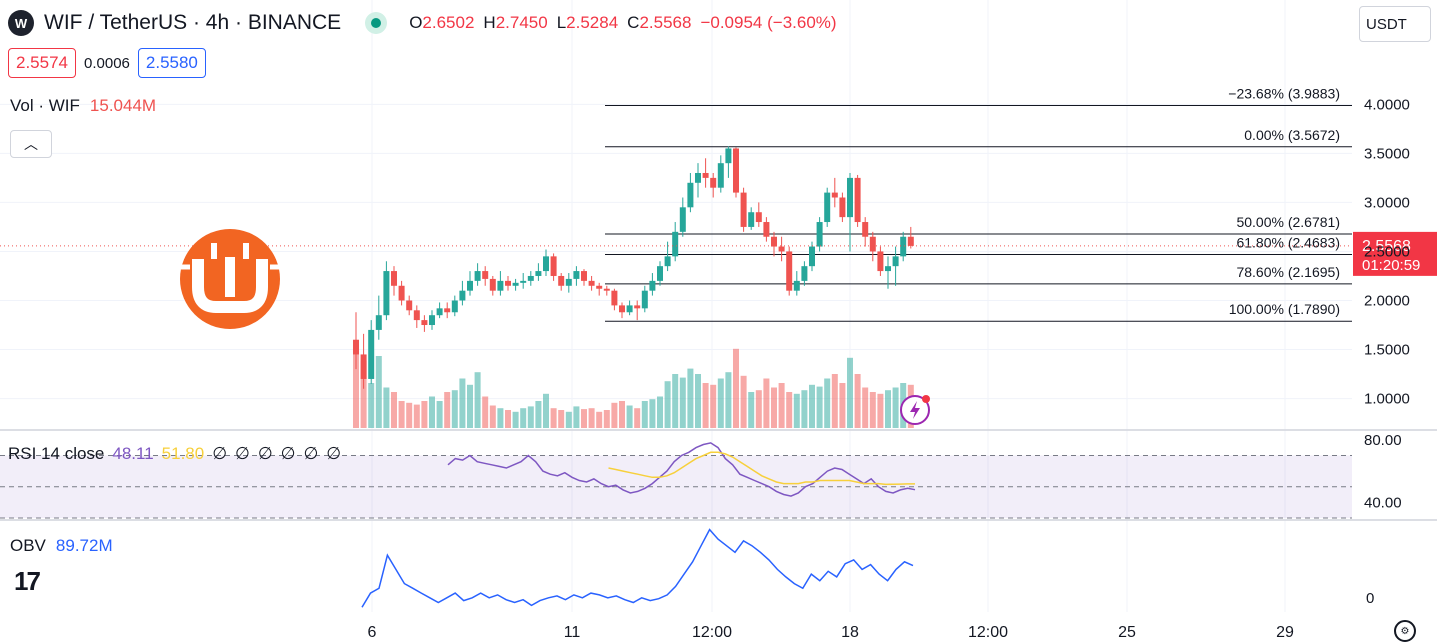 This screenshot has width=1437, height=643. Describe the element at coordinates (988, 632) in the screenshot. I see `time-tick-label: 12:00` at that location.